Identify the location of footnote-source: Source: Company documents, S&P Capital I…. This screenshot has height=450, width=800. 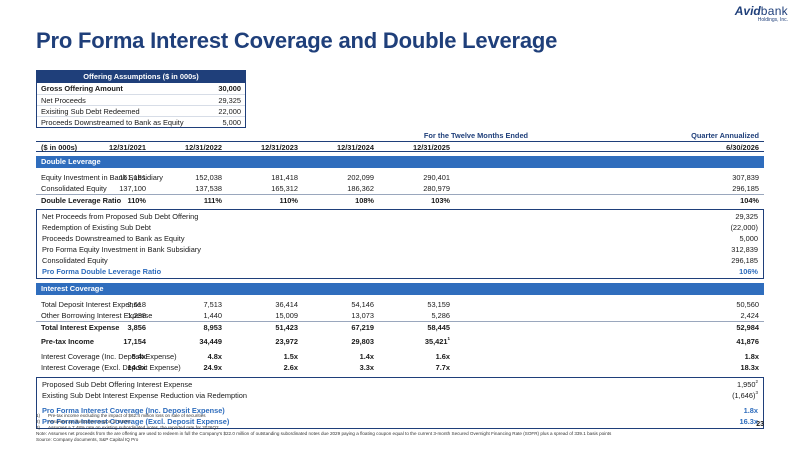
(87, 439).